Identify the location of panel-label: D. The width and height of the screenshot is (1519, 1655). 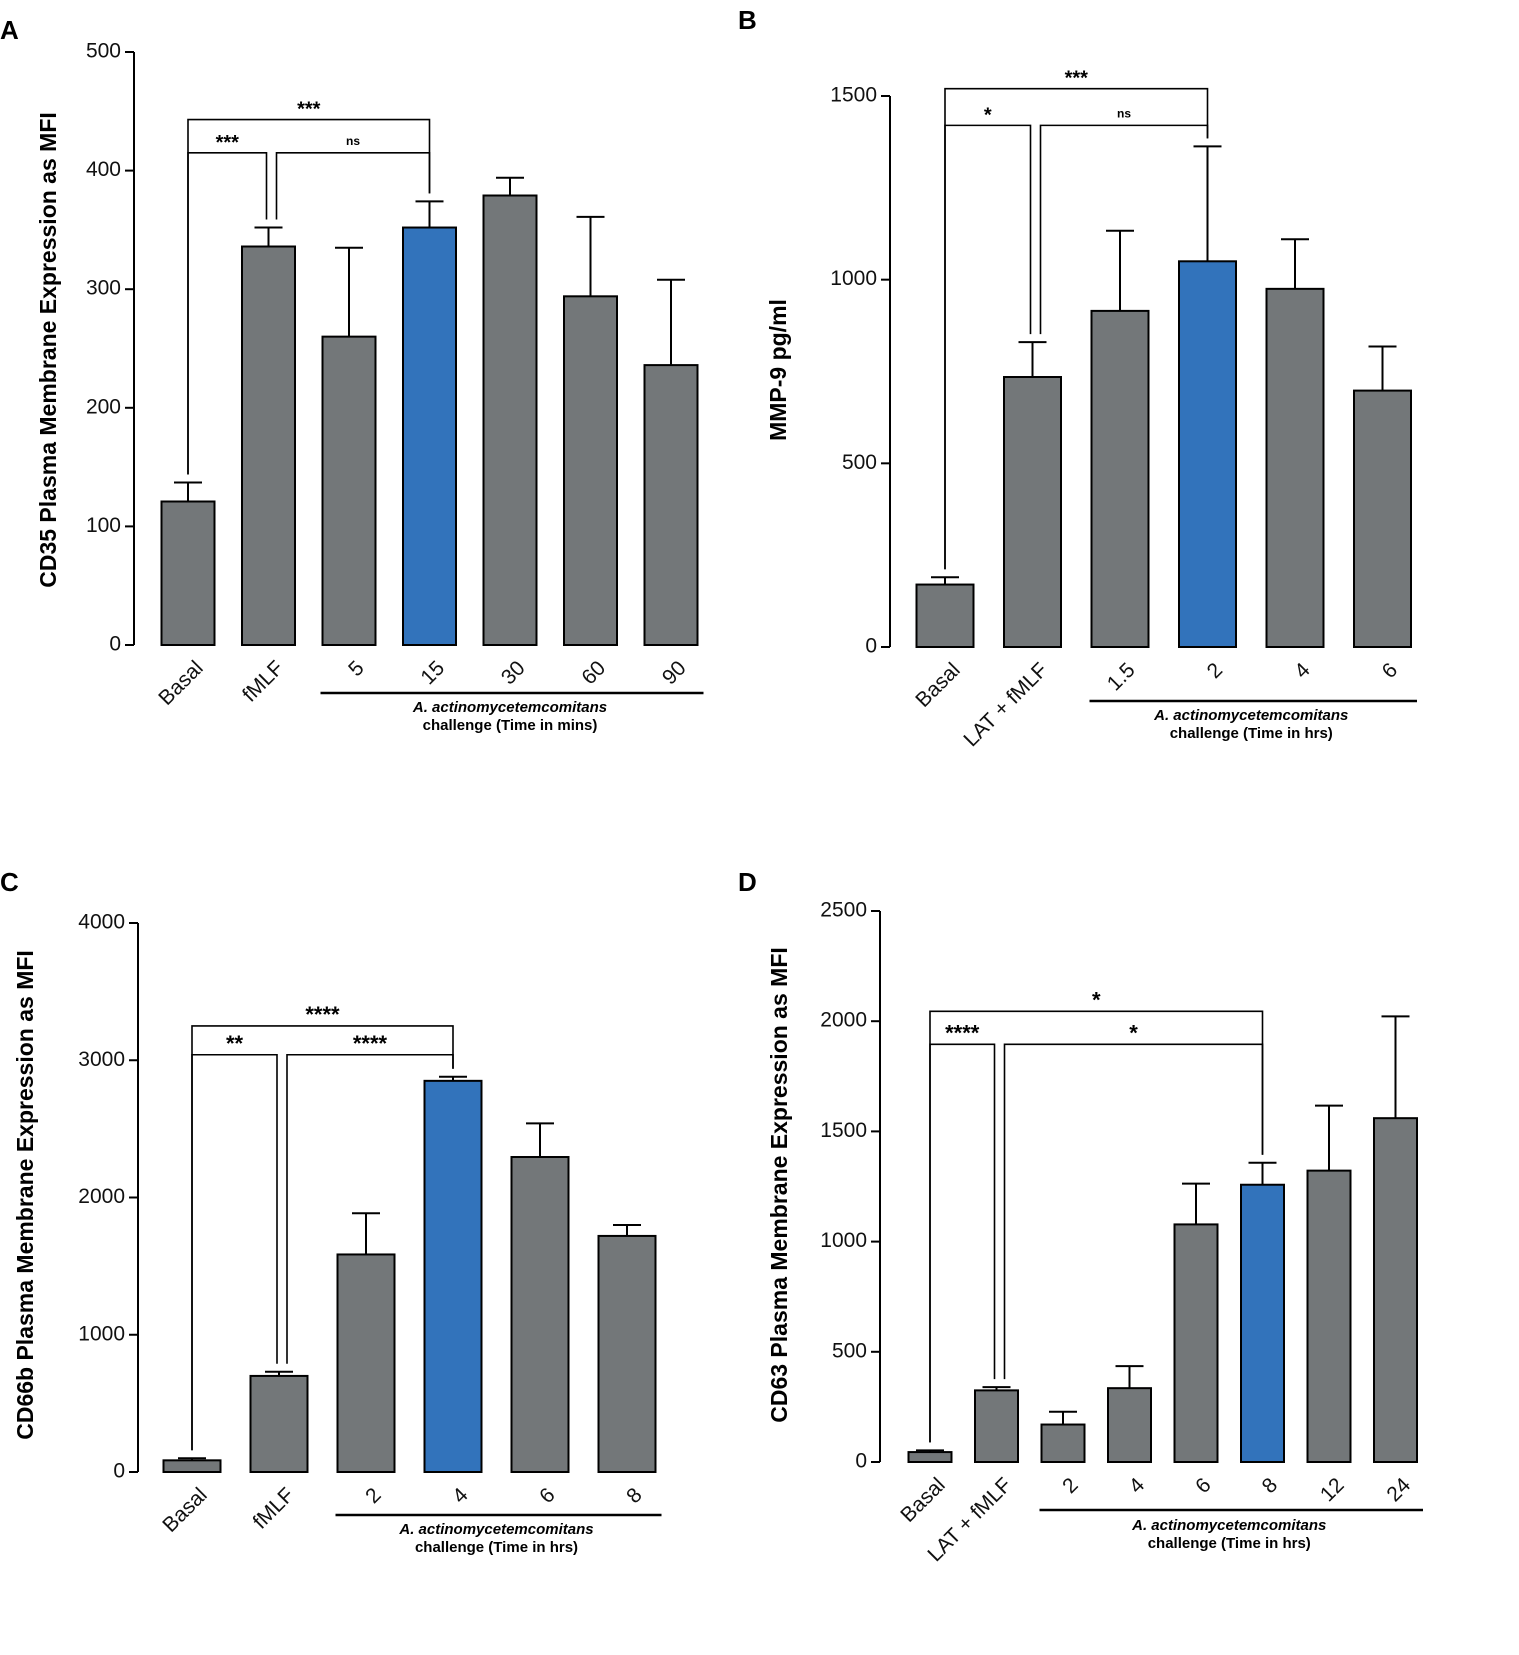
(747, 882).